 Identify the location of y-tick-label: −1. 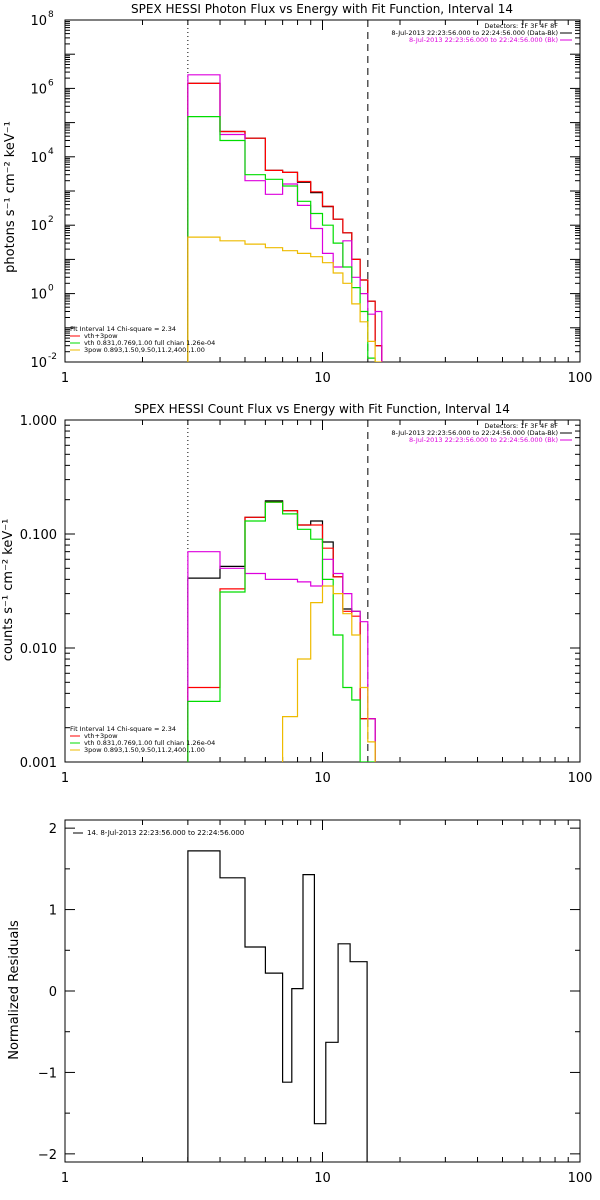
(47, 1073).